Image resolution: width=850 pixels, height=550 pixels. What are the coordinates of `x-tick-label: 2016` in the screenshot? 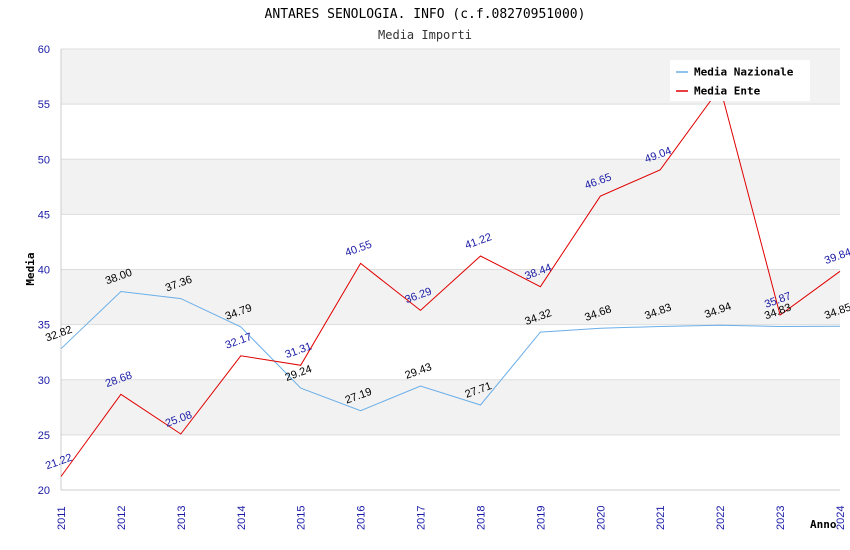 It's located at (362, 518).